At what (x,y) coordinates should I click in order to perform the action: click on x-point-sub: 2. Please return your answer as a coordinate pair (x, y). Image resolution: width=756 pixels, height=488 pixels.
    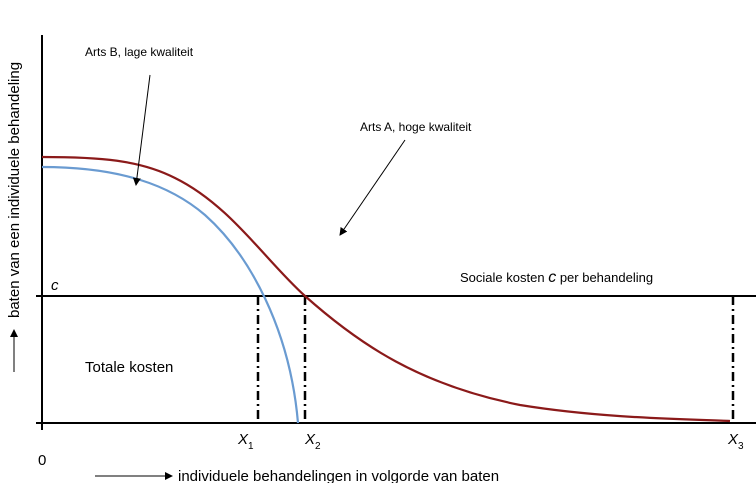
    Looking at the image, I should click on (318, 446).